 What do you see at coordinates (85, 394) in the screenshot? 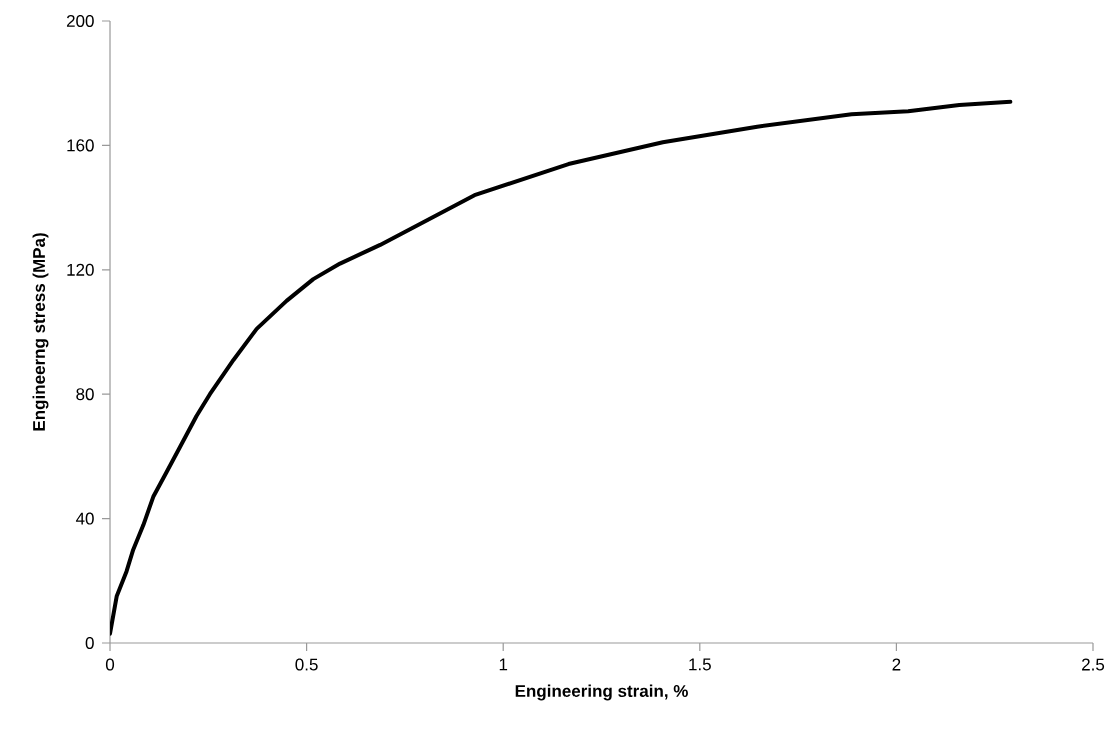
I see `y-tick-label: 80` at bounding box center [85, 394].